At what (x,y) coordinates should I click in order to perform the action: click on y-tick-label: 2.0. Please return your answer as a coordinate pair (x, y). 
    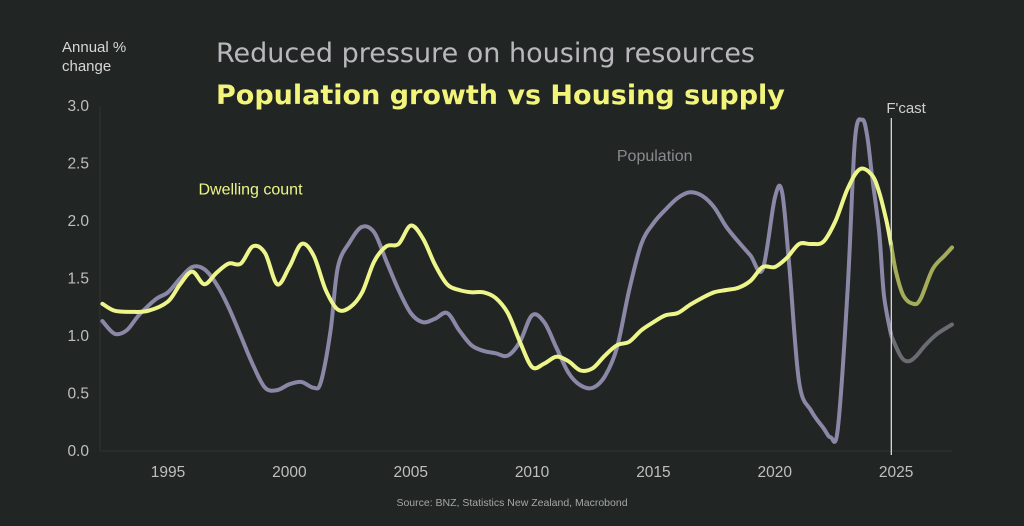
    Looking at the image, I should click on (78, 221).